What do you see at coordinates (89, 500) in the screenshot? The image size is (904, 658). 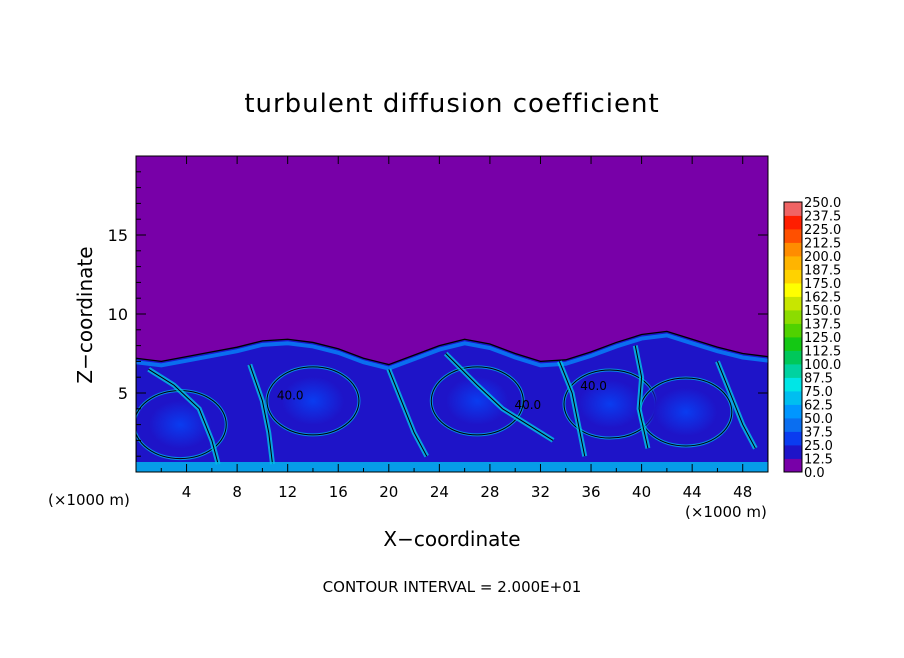 I see `x-unit-left: (×1000 m)` at bounding box center [89, 500].